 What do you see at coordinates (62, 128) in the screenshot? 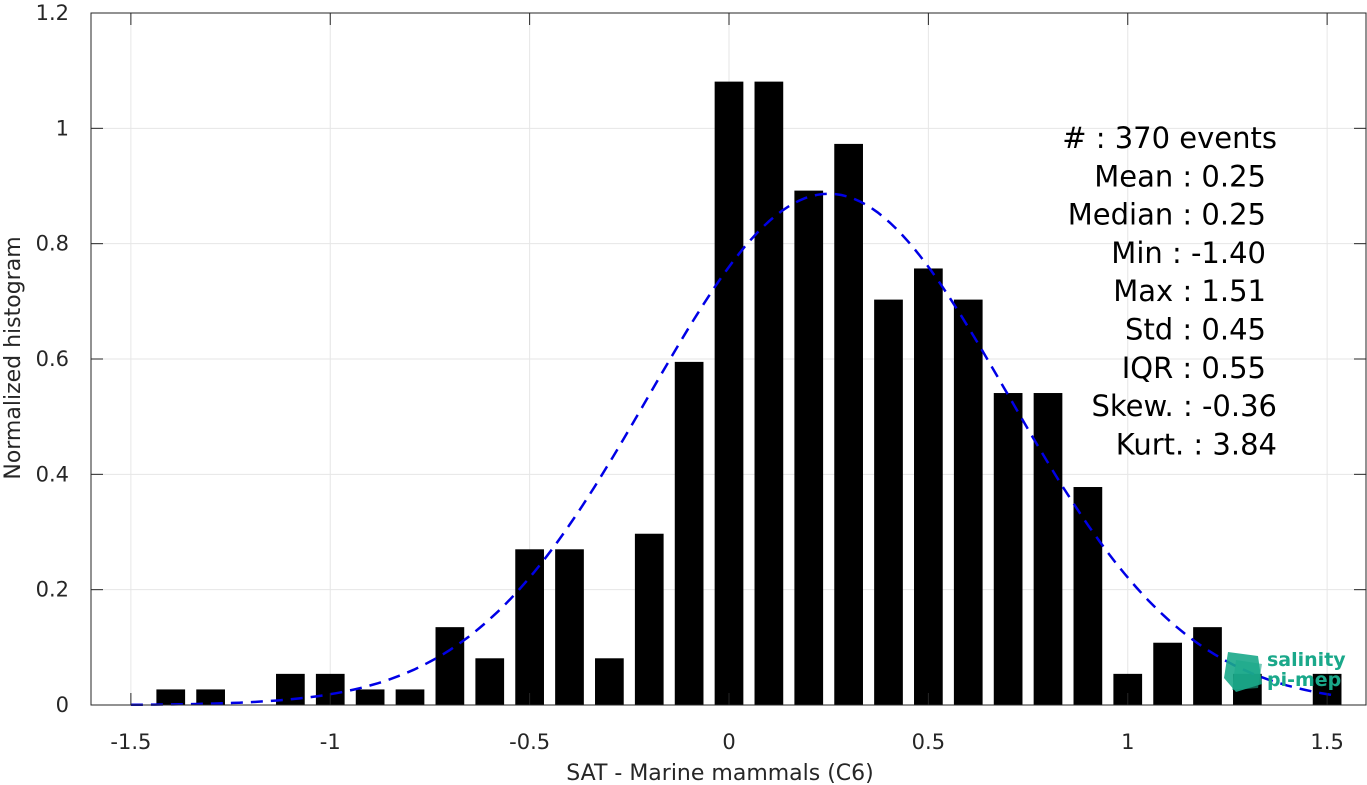
I see `y-tick-label: 1` at bounding box center [62, 128].